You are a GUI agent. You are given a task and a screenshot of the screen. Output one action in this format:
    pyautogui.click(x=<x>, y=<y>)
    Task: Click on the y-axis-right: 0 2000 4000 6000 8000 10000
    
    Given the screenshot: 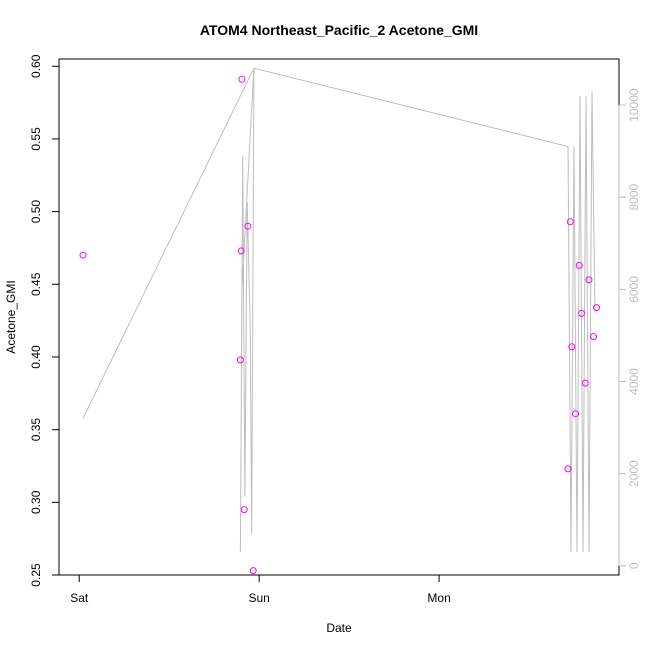 What is the action you would take?
    pyautogui.click(x=629, y=328)
    